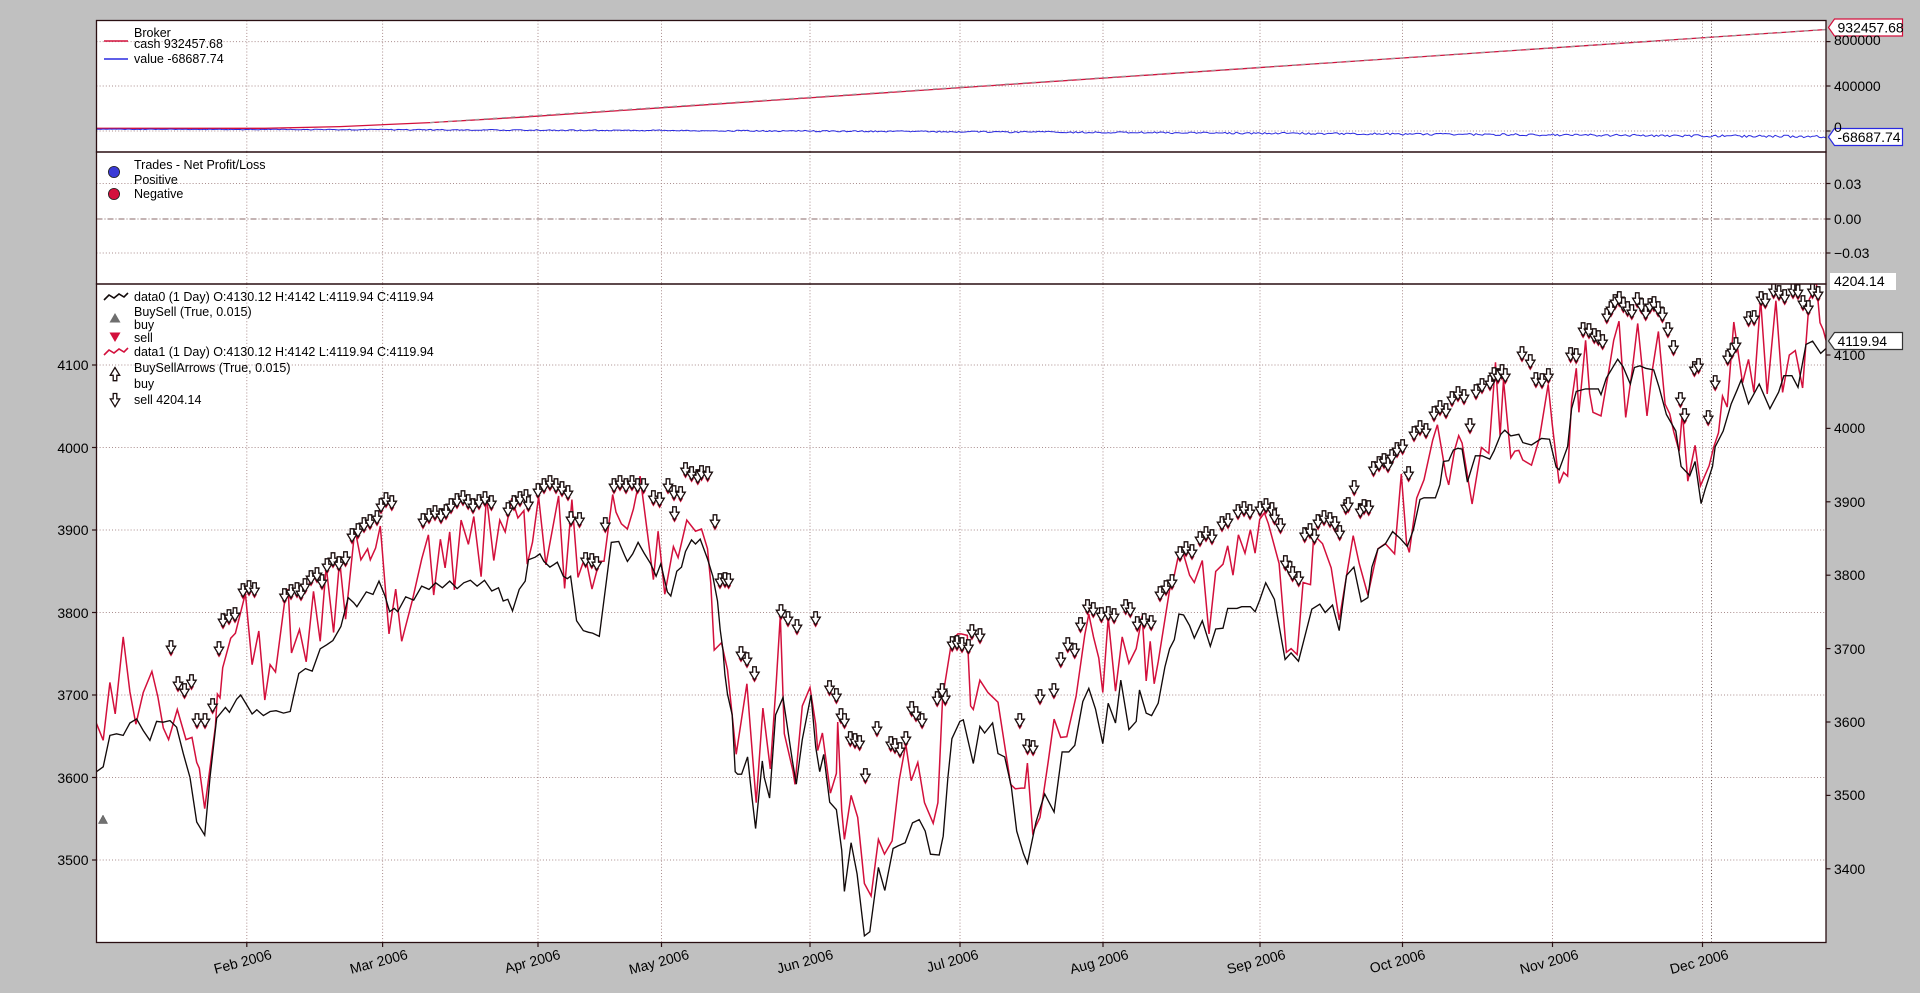  Describe the element at coordinates (1863, 341) in the screenshot. I see `svg-text: 4119.94` at that location.